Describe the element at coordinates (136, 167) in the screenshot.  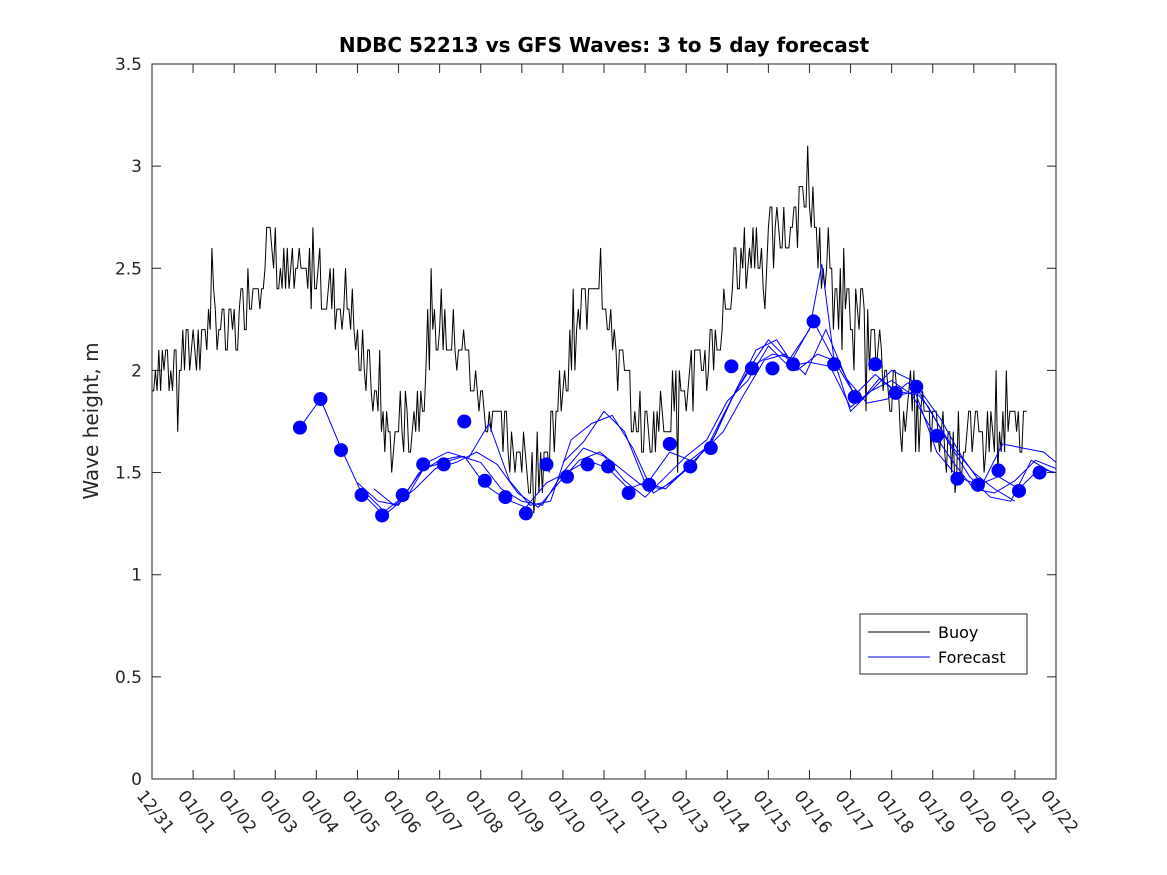
I see `y-tick-label: 3` at that location.